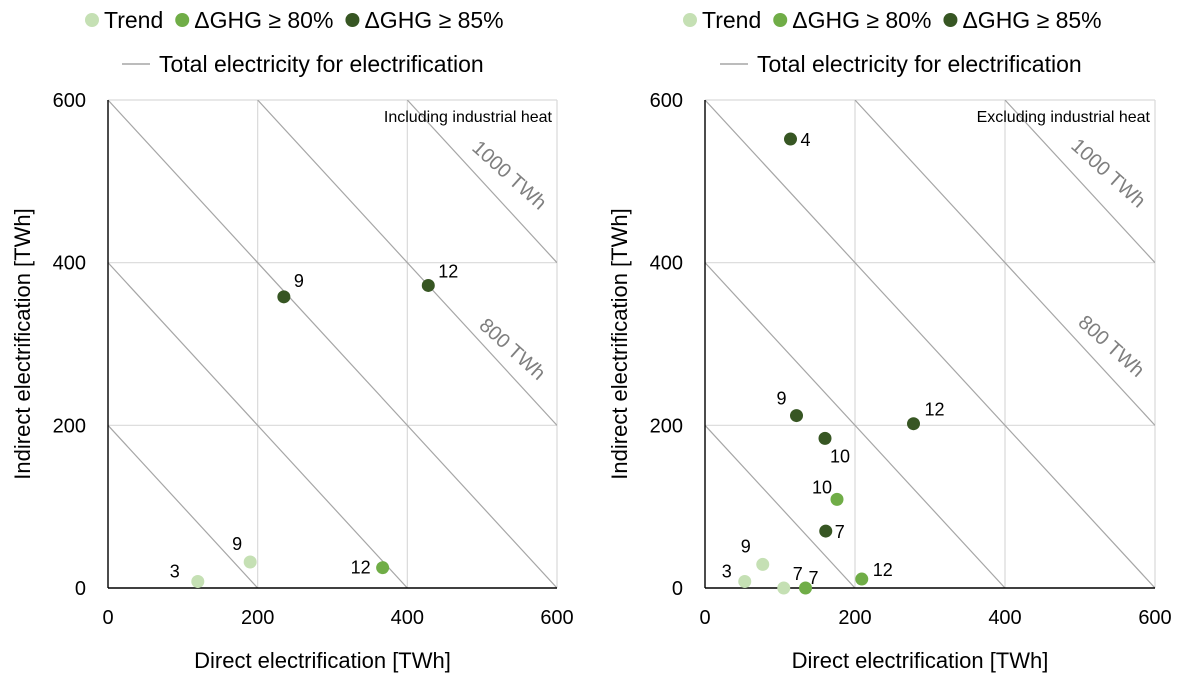  Describe the element at coordinates (367, 282) in the screenshot. I see `series-3: 9 12` at that location.